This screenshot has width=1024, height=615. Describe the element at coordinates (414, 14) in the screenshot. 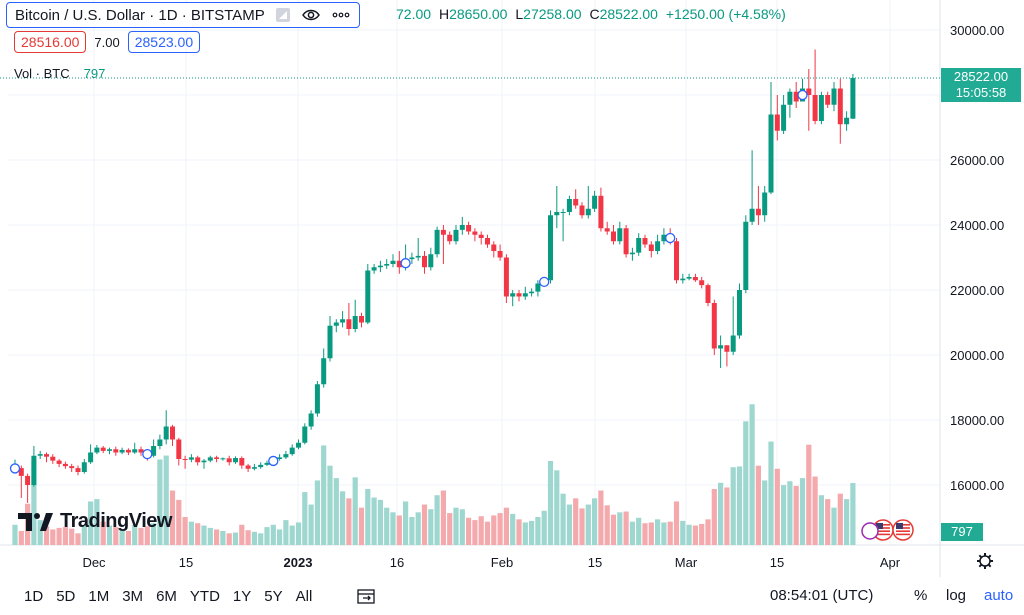

I see `ohlc-open: 72.00` at that location.